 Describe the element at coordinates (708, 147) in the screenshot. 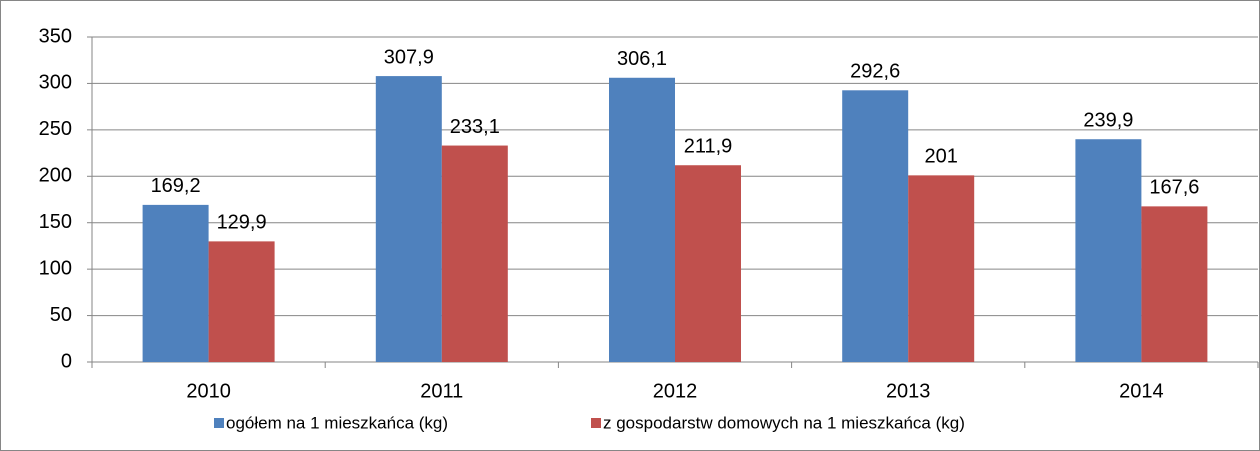

I see `data-label: 211,9` at that location.